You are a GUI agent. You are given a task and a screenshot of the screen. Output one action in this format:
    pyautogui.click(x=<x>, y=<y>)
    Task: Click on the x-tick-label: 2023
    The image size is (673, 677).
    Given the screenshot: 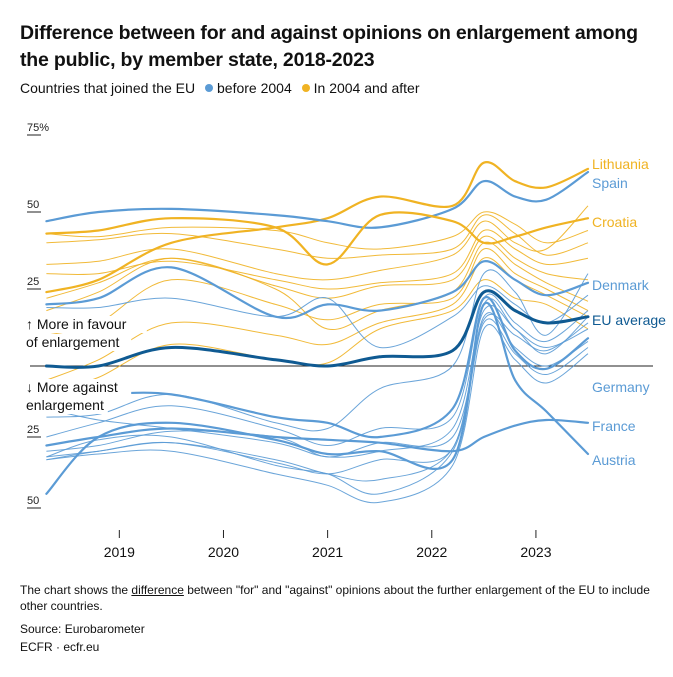 What is the action you would take?
    pyautogui.click(x=535, y=552)
    